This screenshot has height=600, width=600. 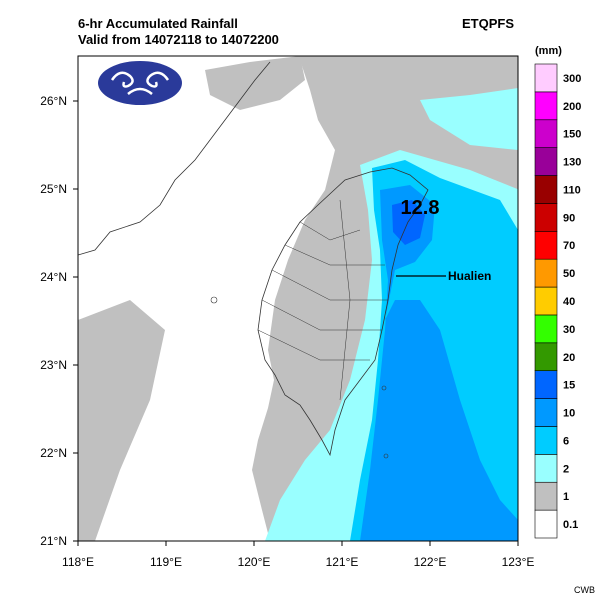 I want to click on colorbar-label: 10, so click(x=569, y=414).